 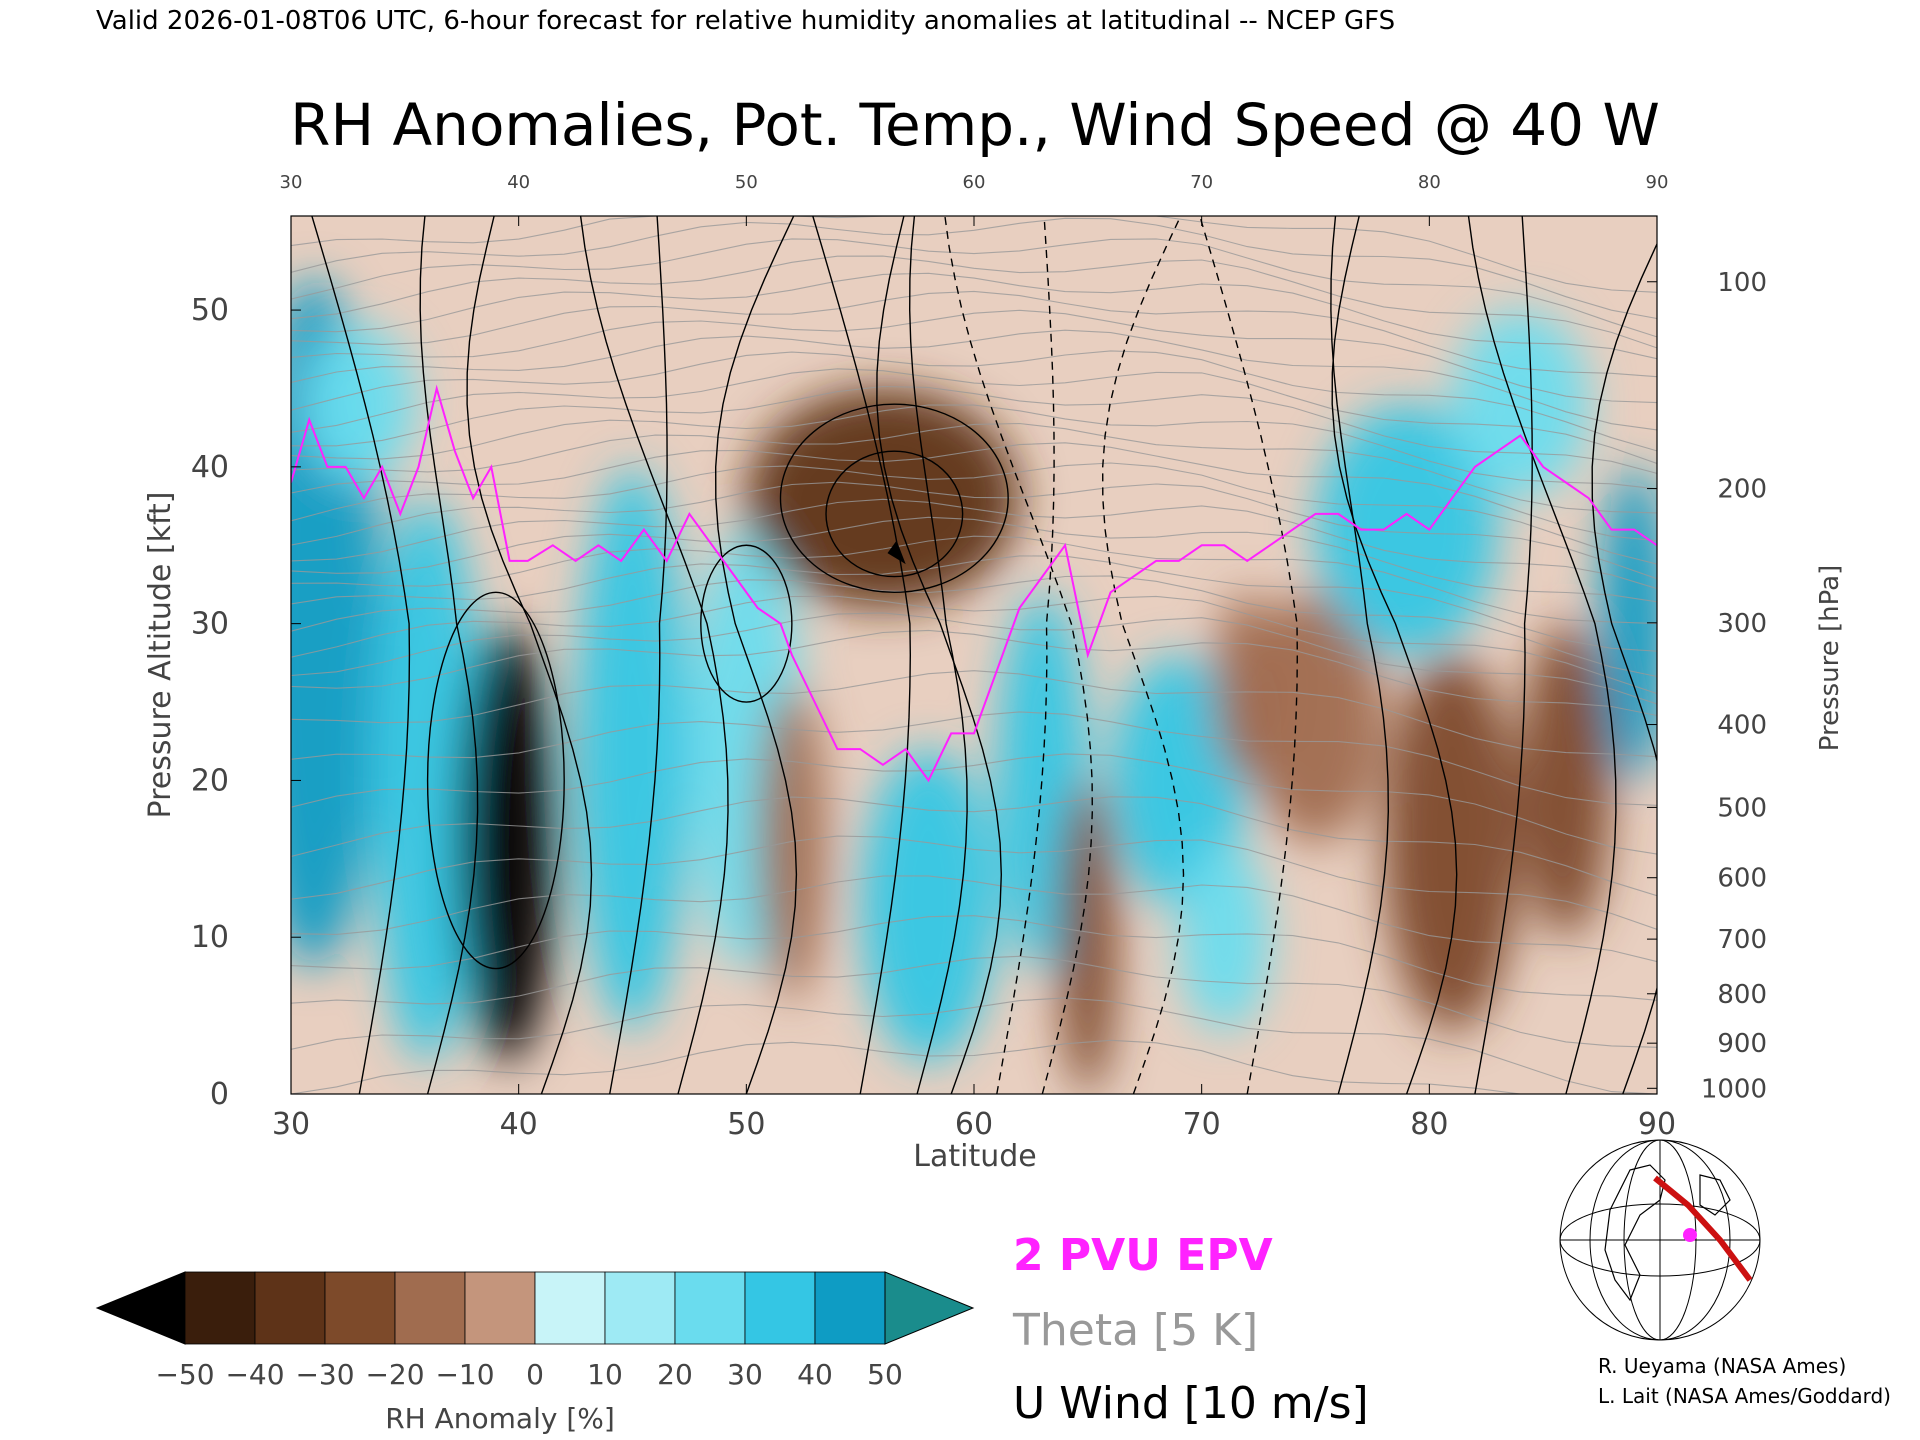 What do you see at coordinates (746, 1124) in the screenshot?
I see `x-tick-label: 50` at bounding box center [746, 1124].